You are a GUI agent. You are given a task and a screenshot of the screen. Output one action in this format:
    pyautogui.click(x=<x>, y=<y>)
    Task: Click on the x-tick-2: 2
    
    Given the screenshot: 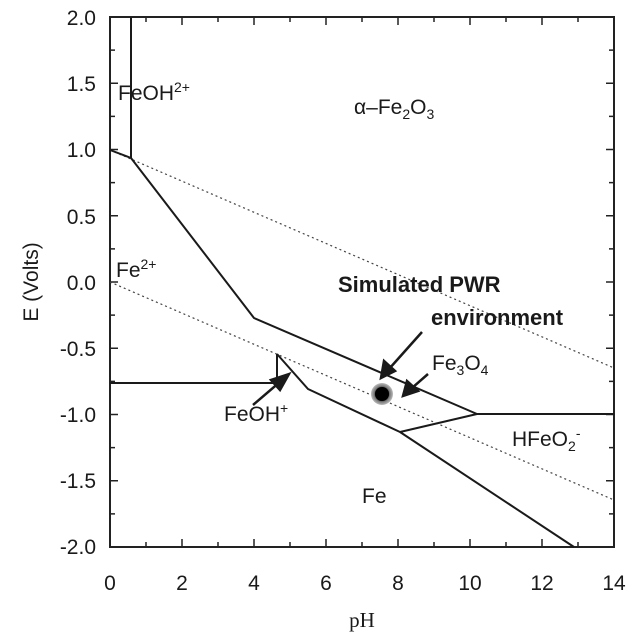 What is the action you would take?
    pyautogui.click(x=182, y=583)
    